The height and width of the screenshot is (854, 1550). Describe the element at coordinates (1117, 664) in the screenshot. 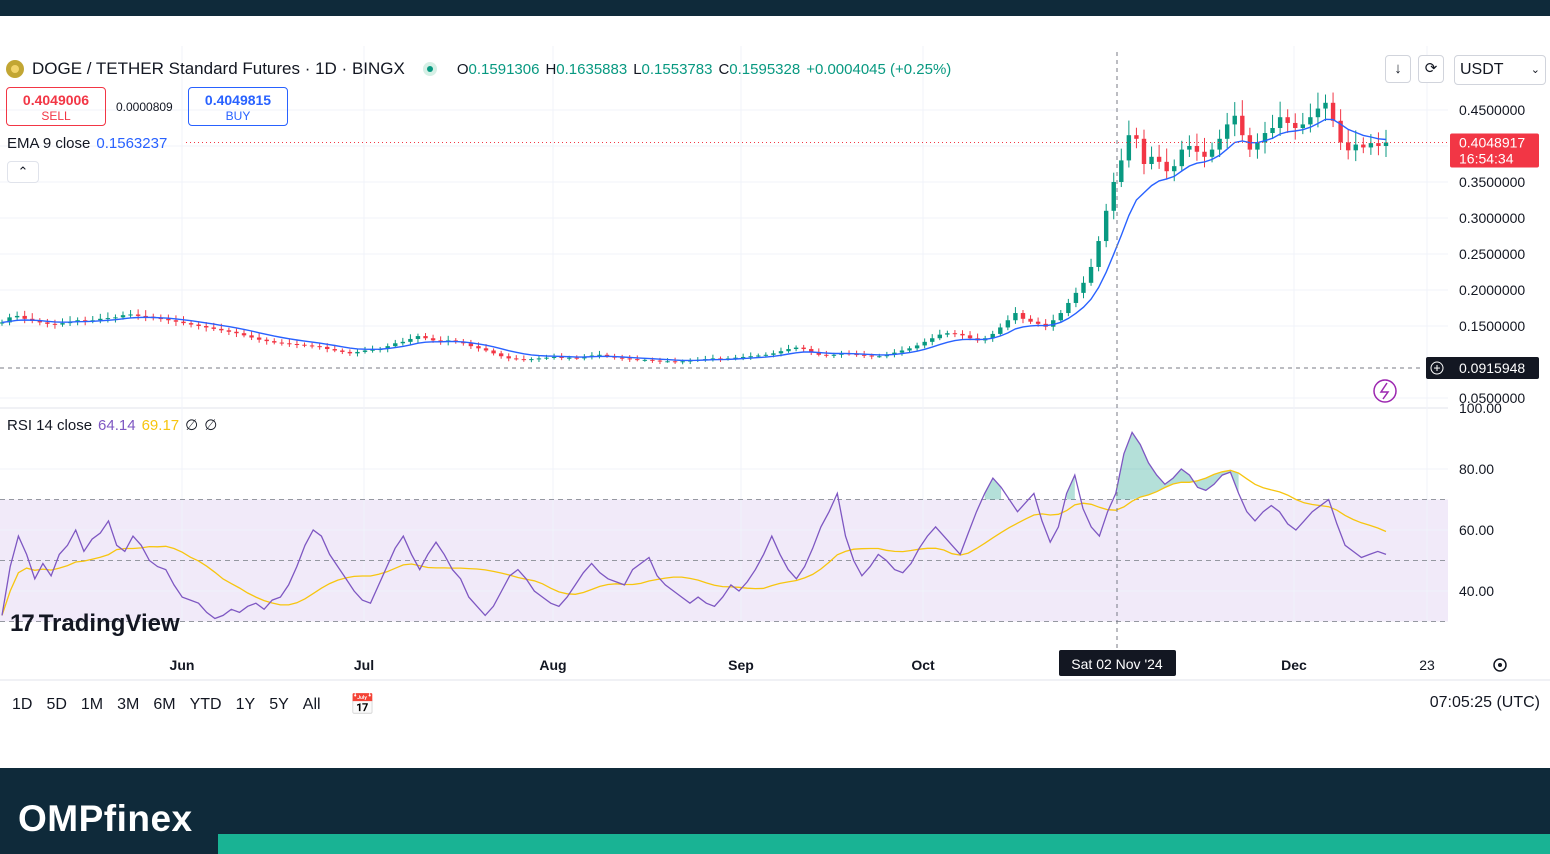

I see `crosshair-date-label: Sat 02 Nov '24` at that location.